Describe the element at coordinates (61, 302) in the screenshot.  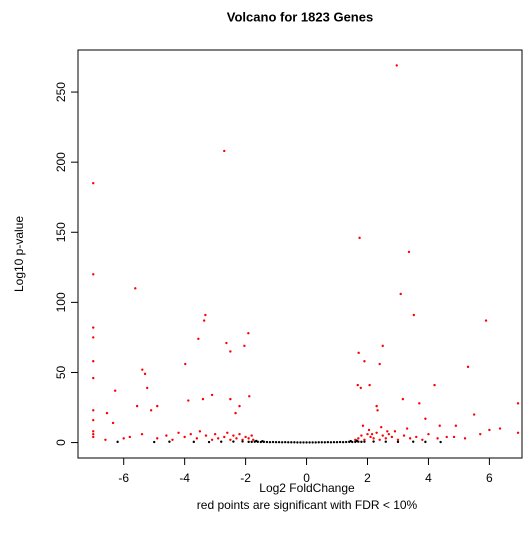
I see `y-tick-label: 100` at that location.